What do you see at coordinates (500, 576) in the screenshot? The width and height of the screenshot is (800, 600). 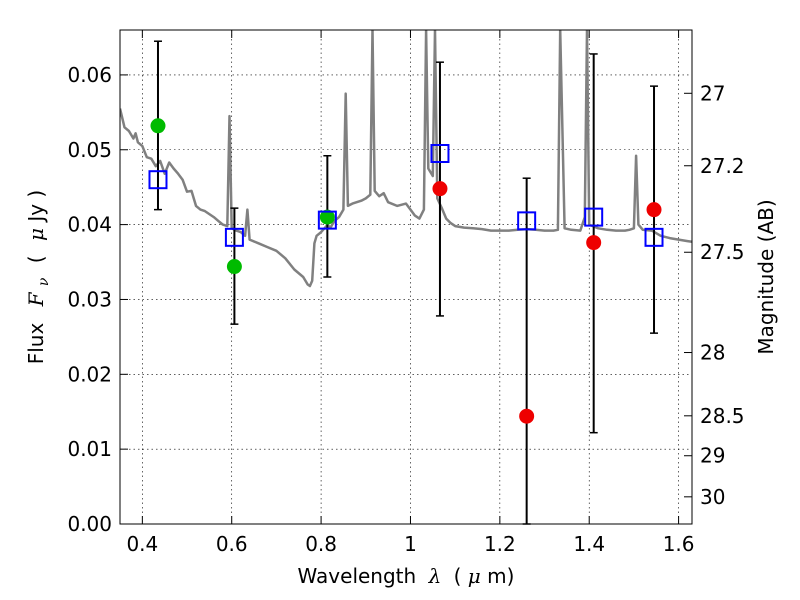 I see `x-axis-label-unit-rest: m)` at bounding box center [500, 576].